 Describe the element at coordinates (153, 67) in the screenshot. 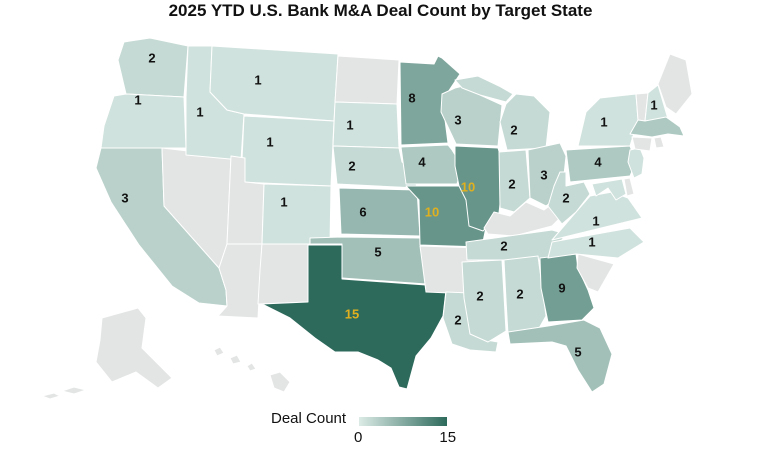

I see `state-wa` at that location.